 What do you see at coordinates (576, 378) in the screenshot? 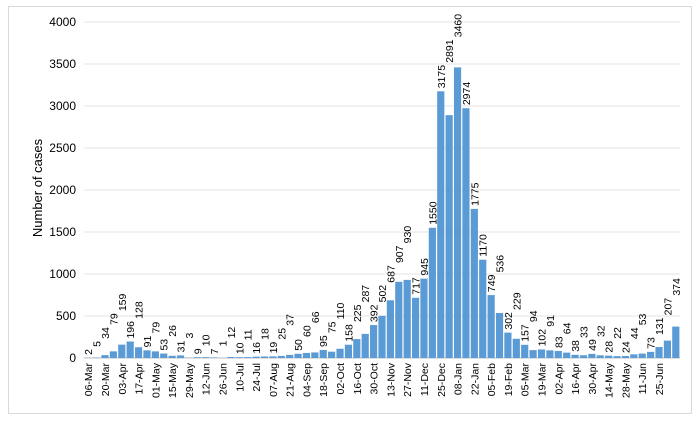
I see `x-tick-label: 16-Apr` at bounding box center [576, 378].